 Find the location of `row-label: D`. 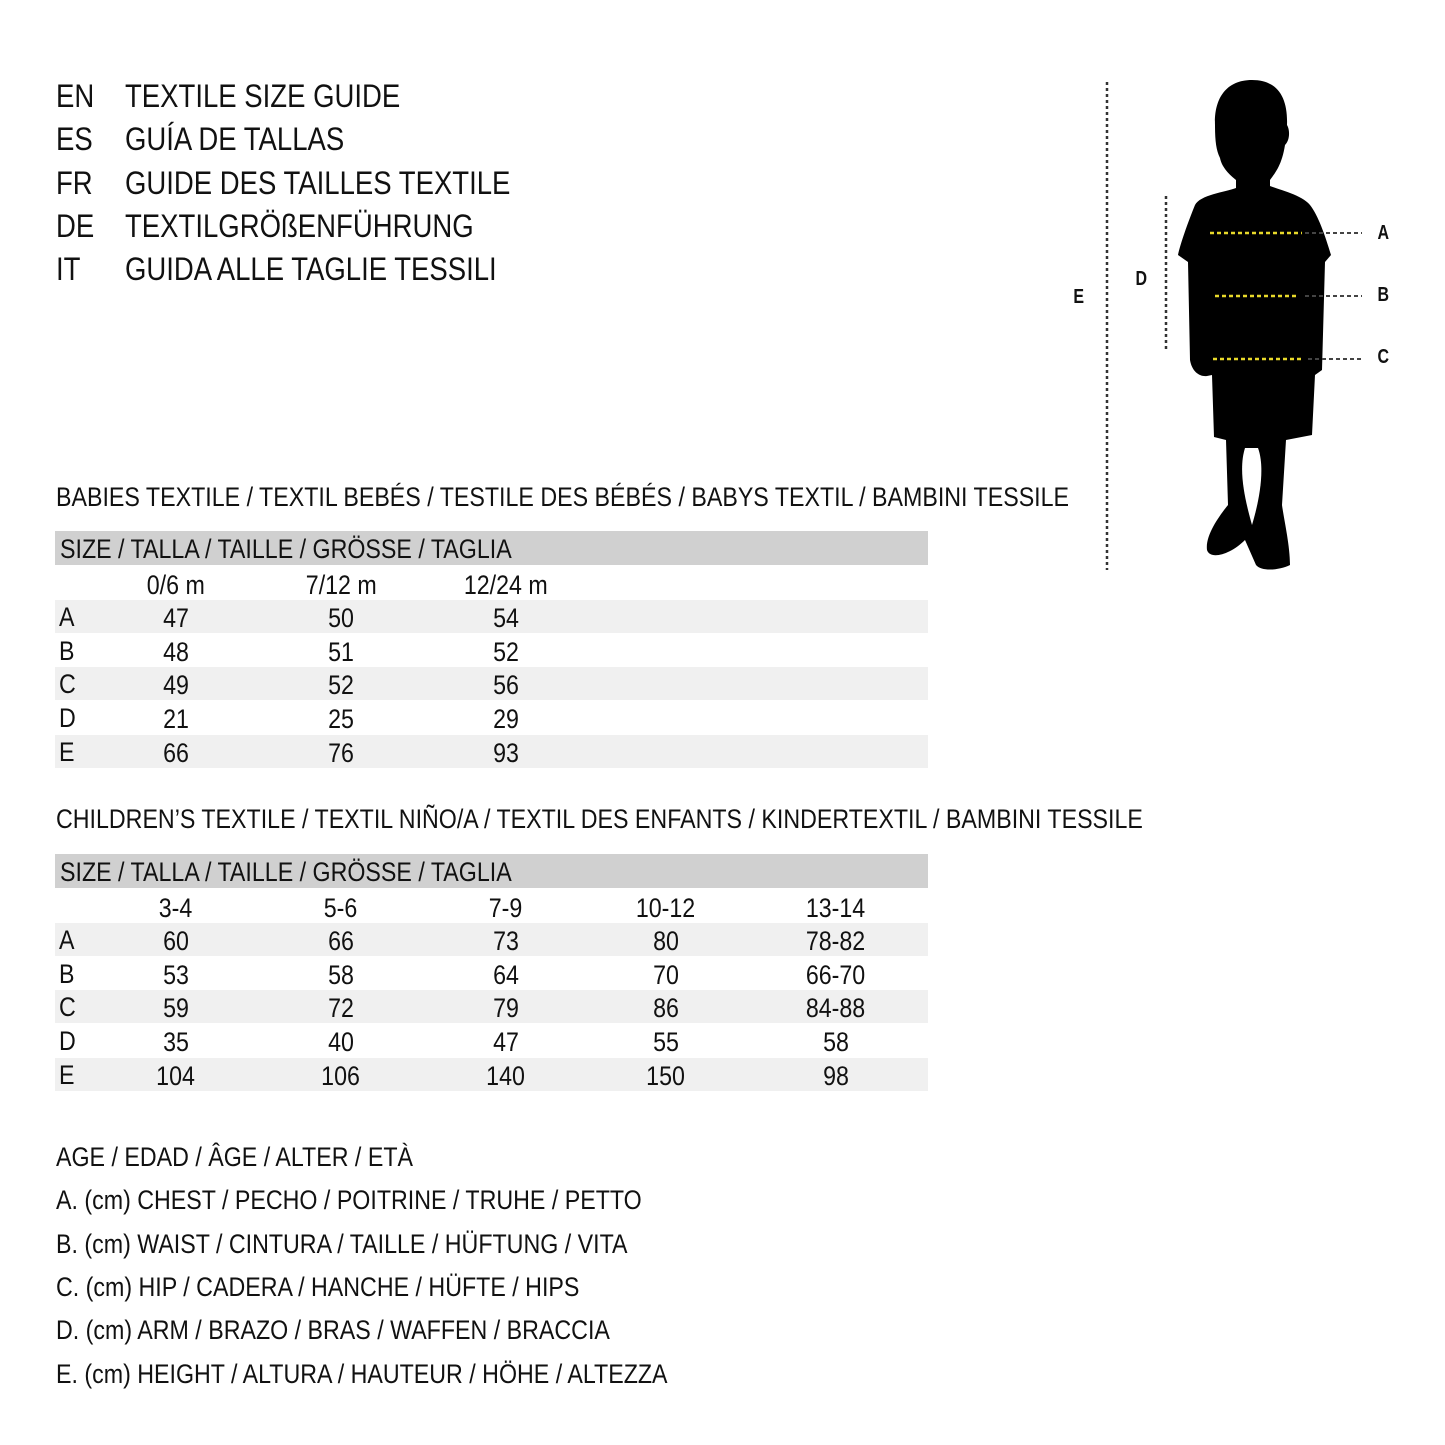

row-label: D is located at coordinates (69, 717).